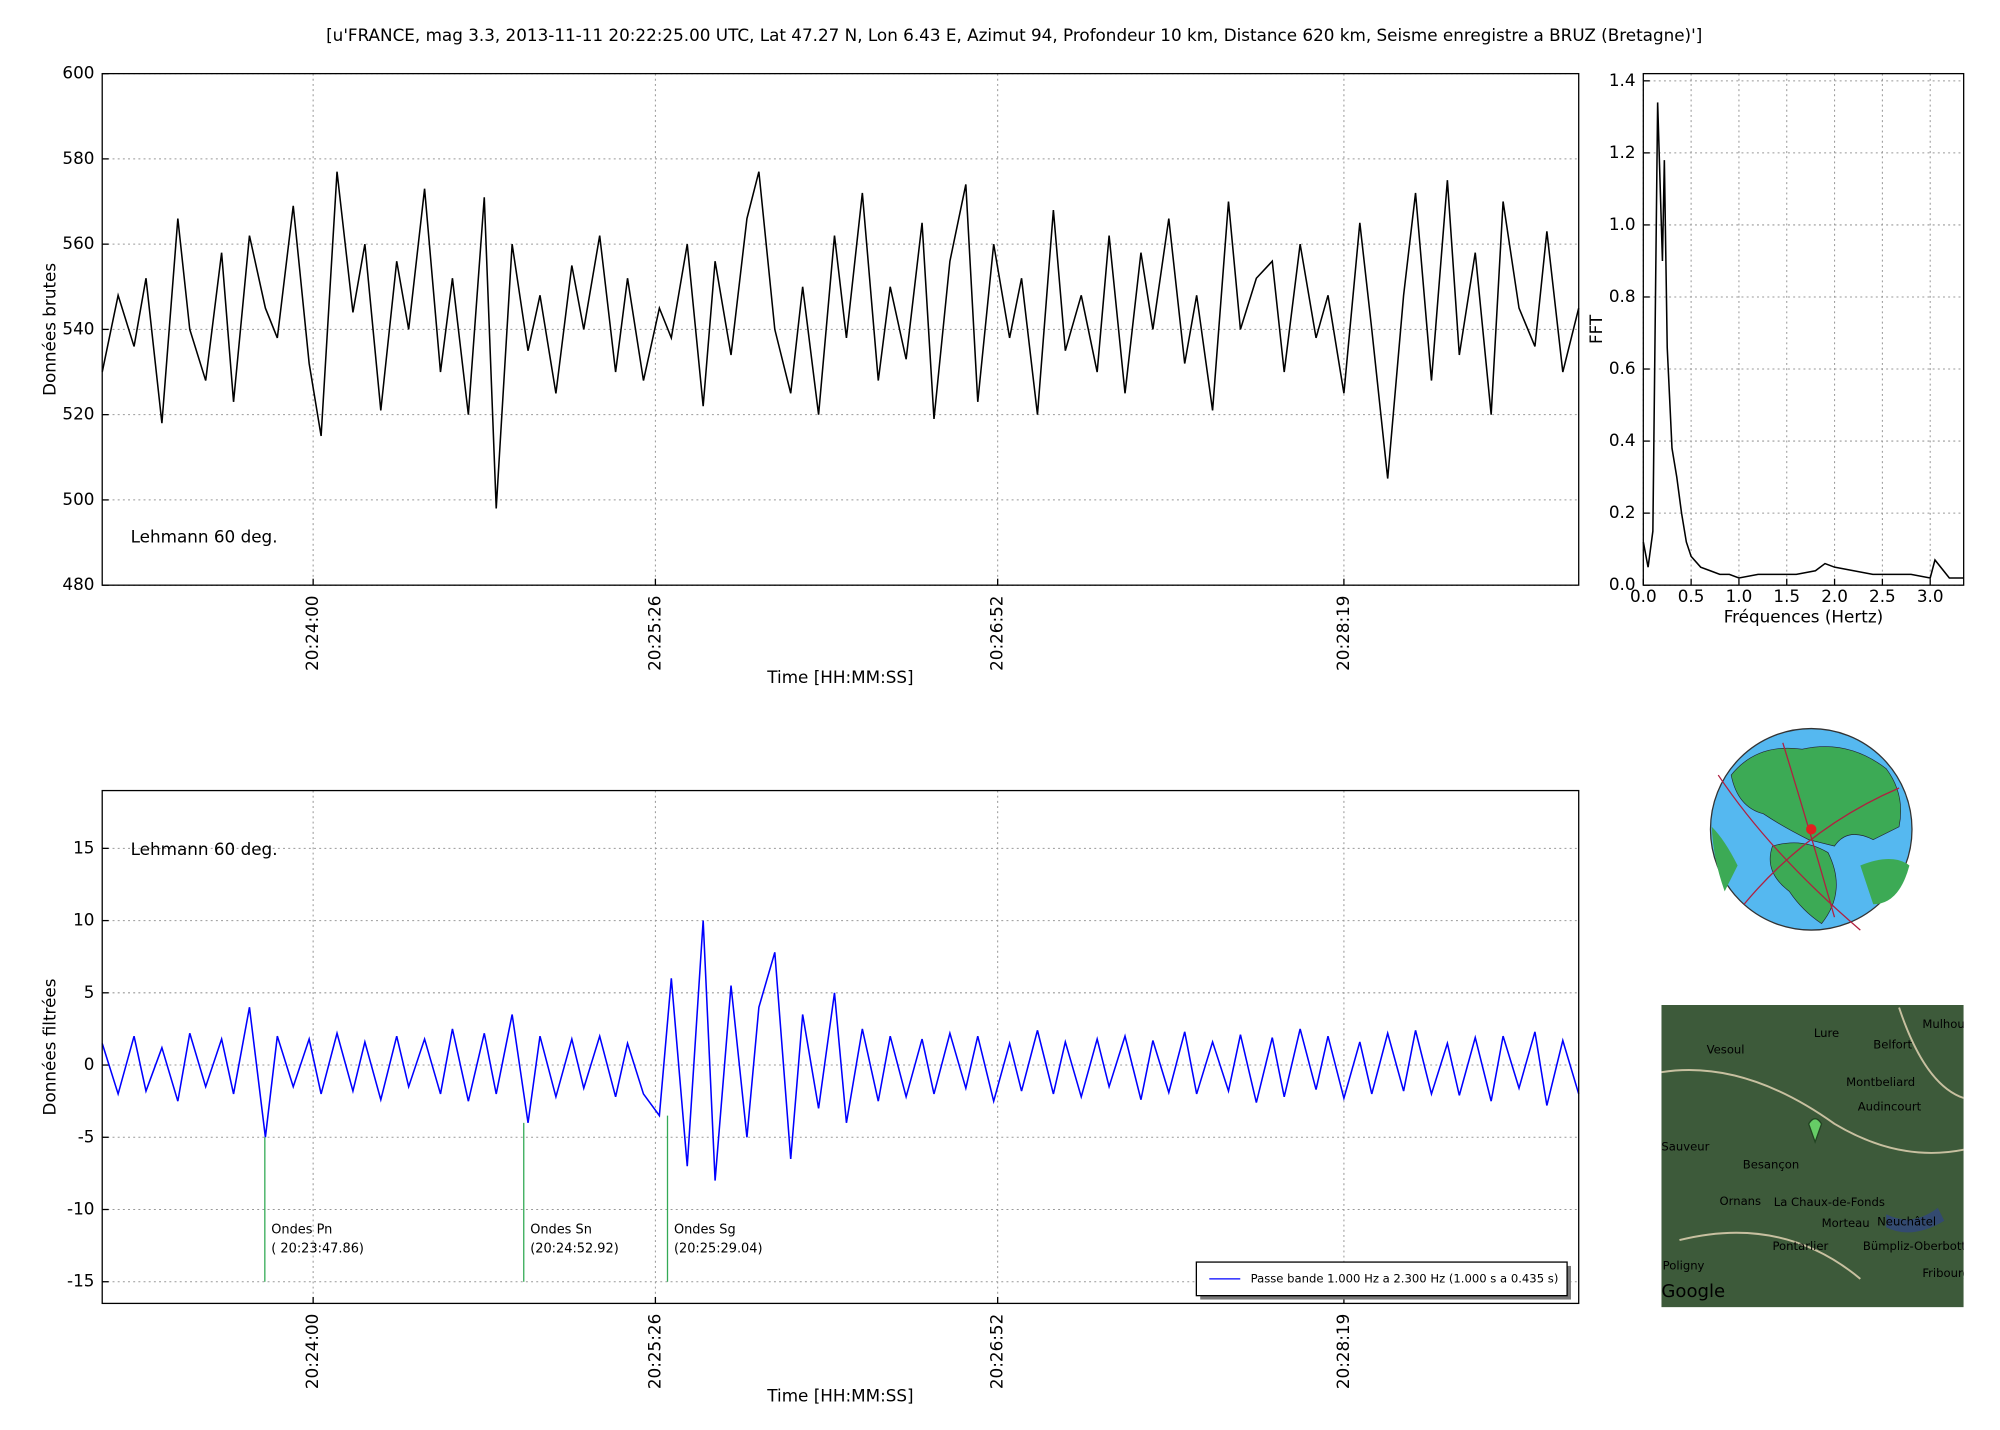  I want to click on map-label: Audincourt, so click(1890, 1107).